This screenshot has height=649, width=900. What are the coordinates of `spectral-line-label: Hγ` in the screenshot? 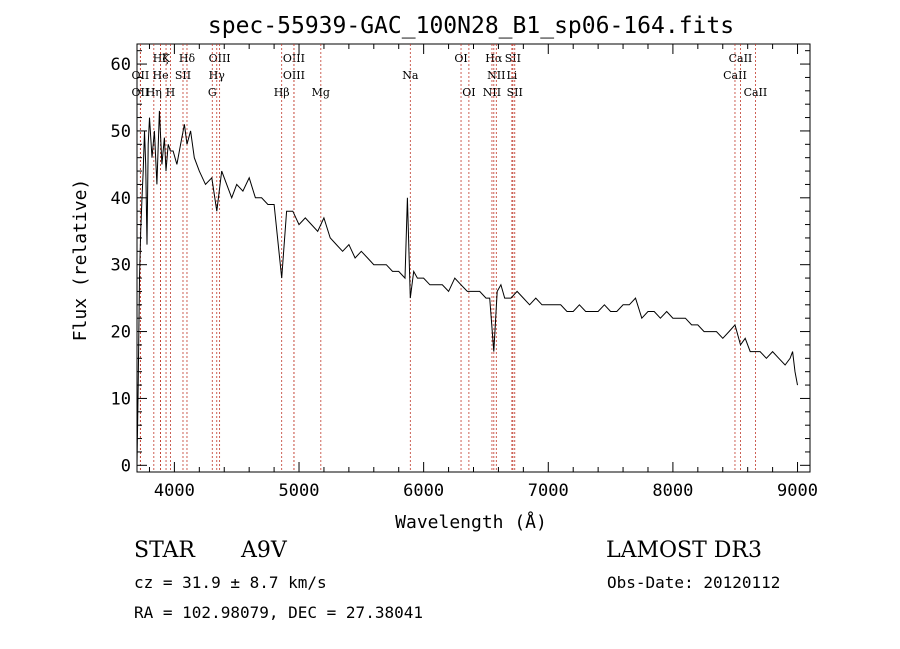 It's located at (217, 75).